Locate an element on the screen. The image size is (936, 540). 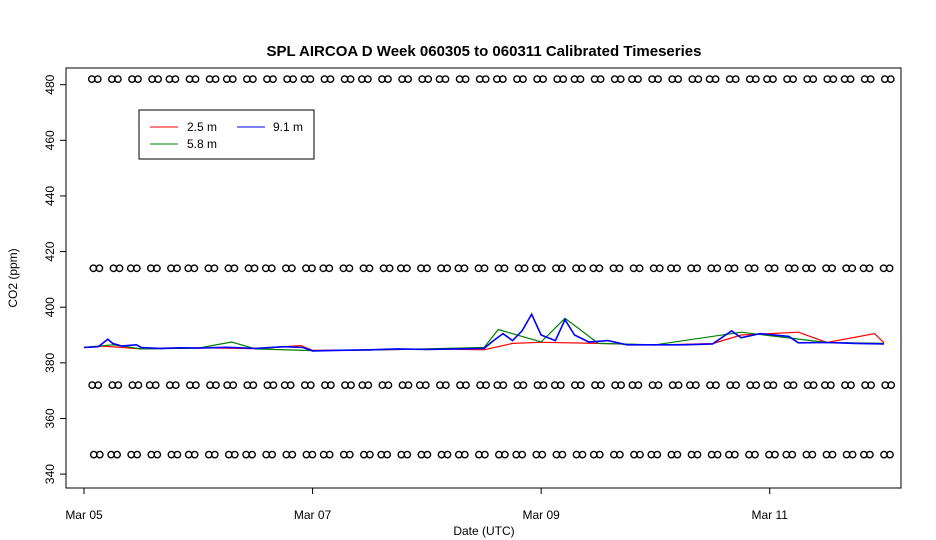
legend: 2.5 m 5.8 m 9.1 m is located at coordinates (226, 134).